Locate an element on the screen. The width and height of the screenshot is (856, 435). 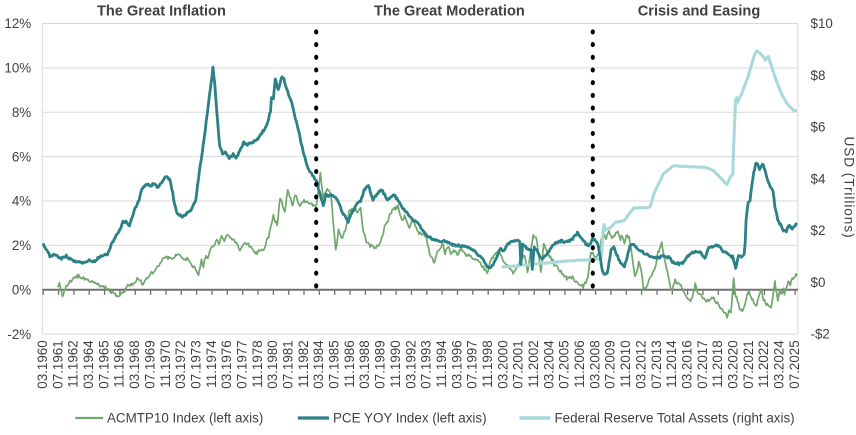
svg-text: 10% is located at coordinates (17, 68).